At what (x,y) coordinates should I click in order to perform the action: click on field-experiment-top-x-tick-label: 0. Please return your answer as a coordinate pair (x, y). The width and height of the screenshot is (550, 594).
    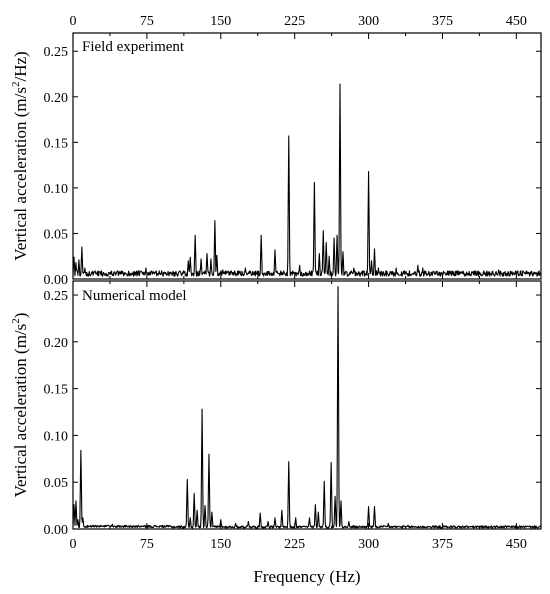
    Looking at the image, I should click on (73, 21).